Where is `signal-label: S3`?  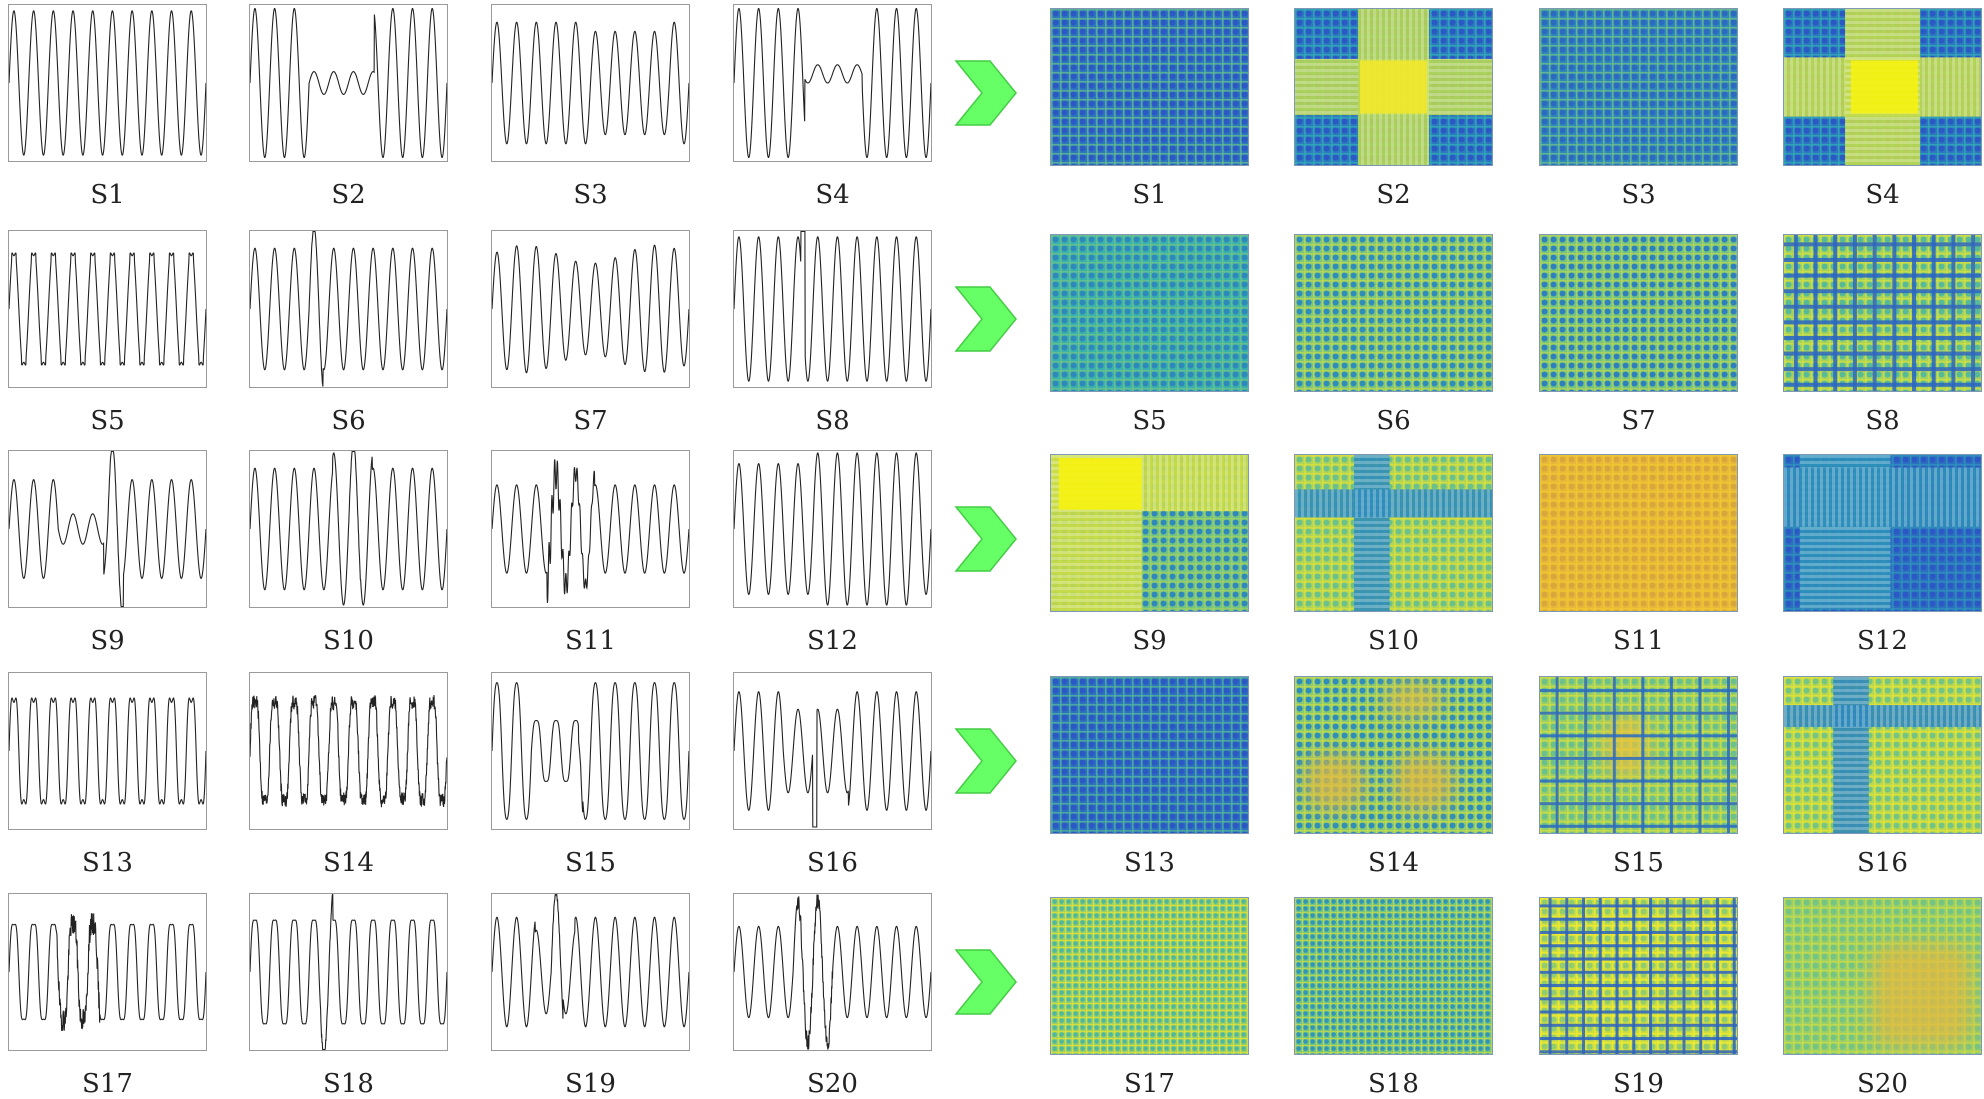 signal-label: S3 is located at coordinates (590, 195).